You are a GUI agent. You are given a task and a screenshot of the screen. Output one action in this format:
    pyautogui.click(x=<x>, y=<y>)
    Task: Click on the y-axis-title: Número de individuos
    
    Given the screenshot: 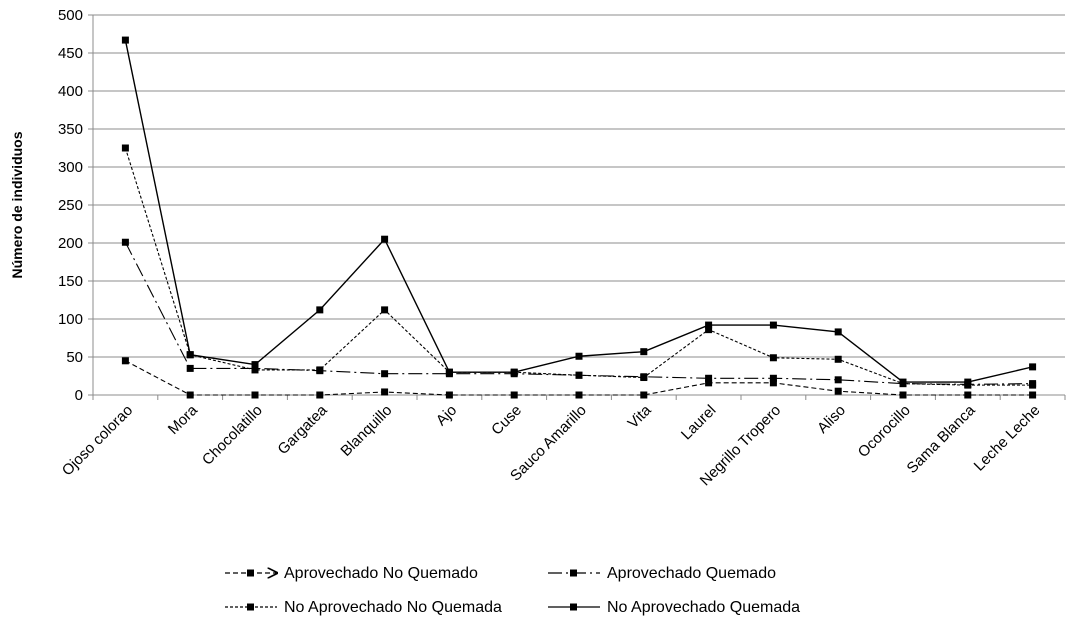 What is the action you would take?
    pyautogui.click(x=17, y=204)
    